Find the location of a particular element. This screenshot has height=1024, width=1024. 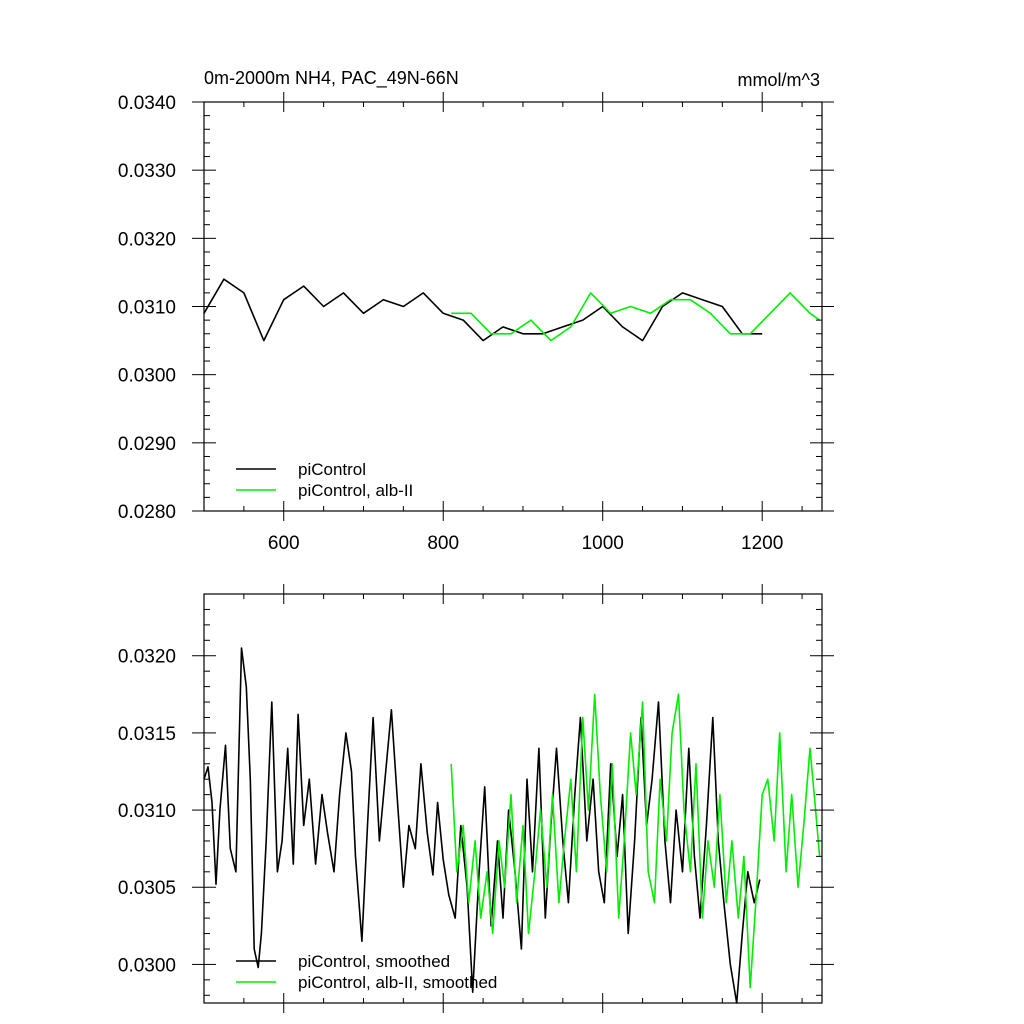

y-tick-label: 0.0290 is located at coordinates (147, 444).